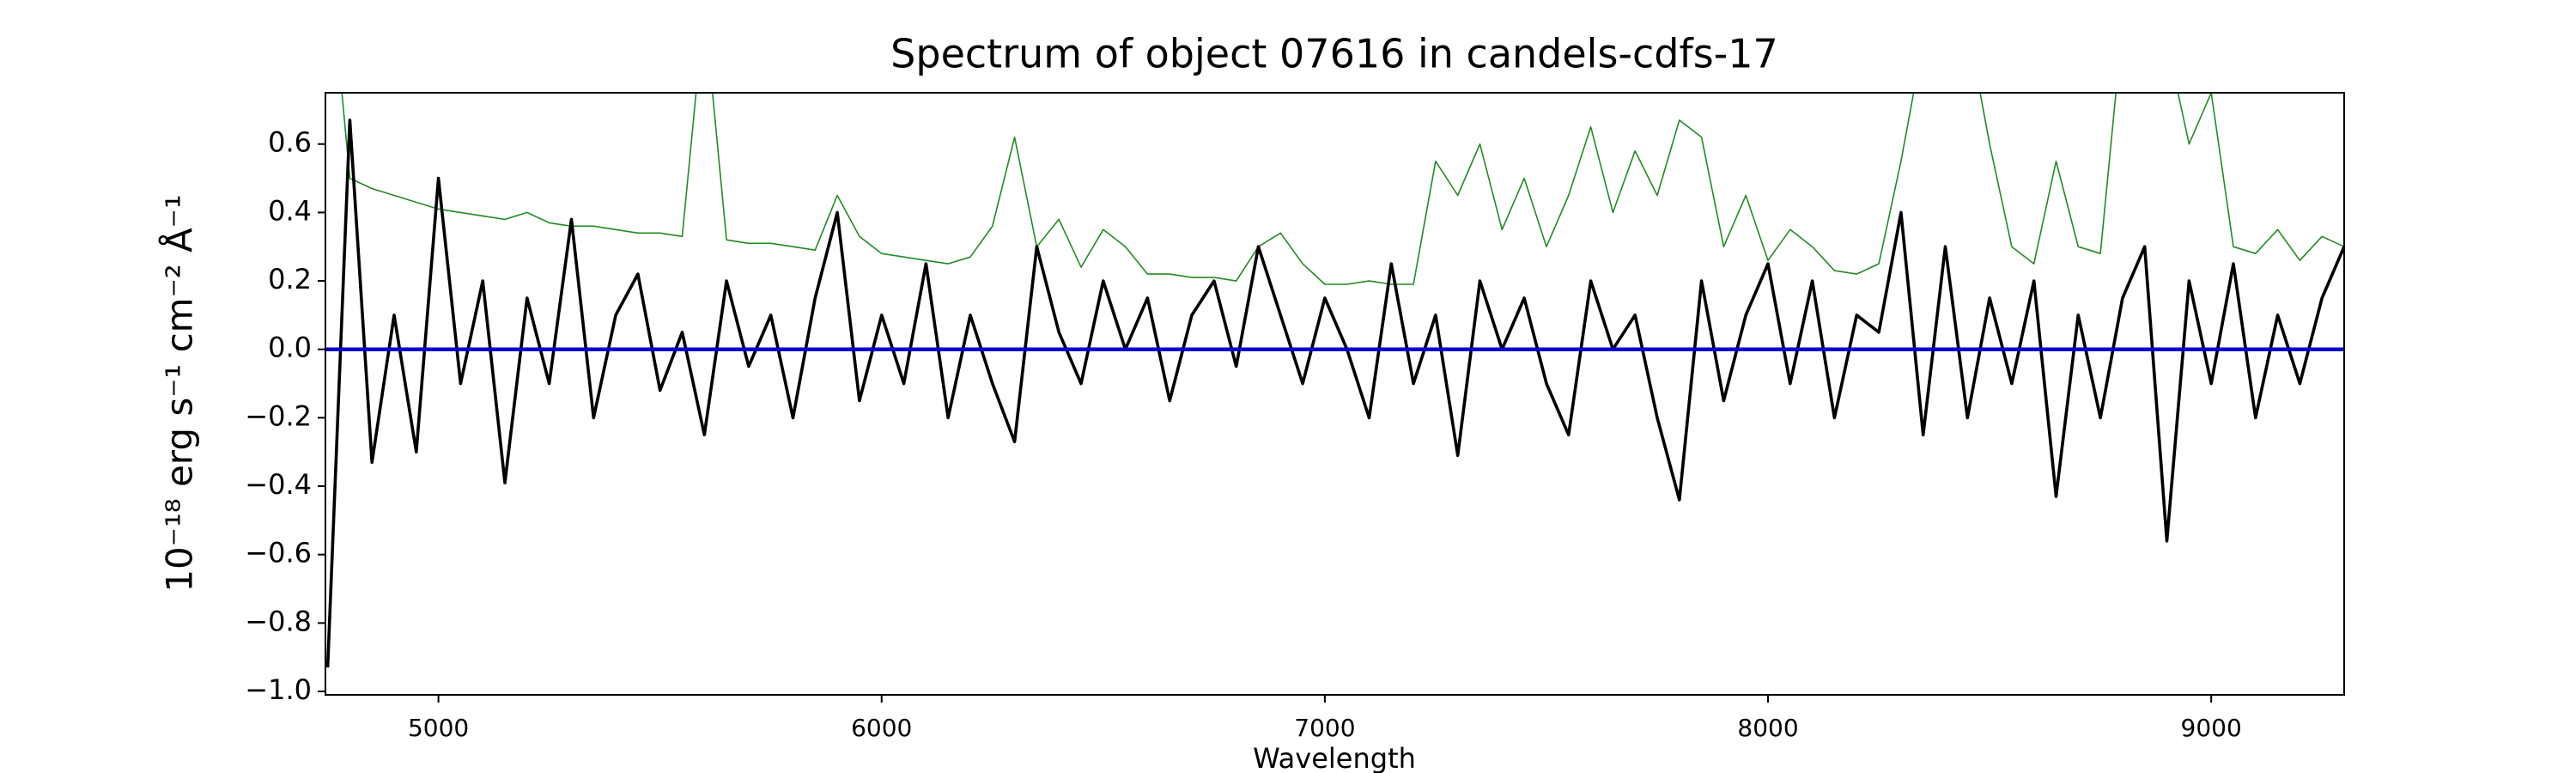 This screenshot has height=773, width=2576. I want to click on x-axis-label: Wavelength, so click(1334, 757).